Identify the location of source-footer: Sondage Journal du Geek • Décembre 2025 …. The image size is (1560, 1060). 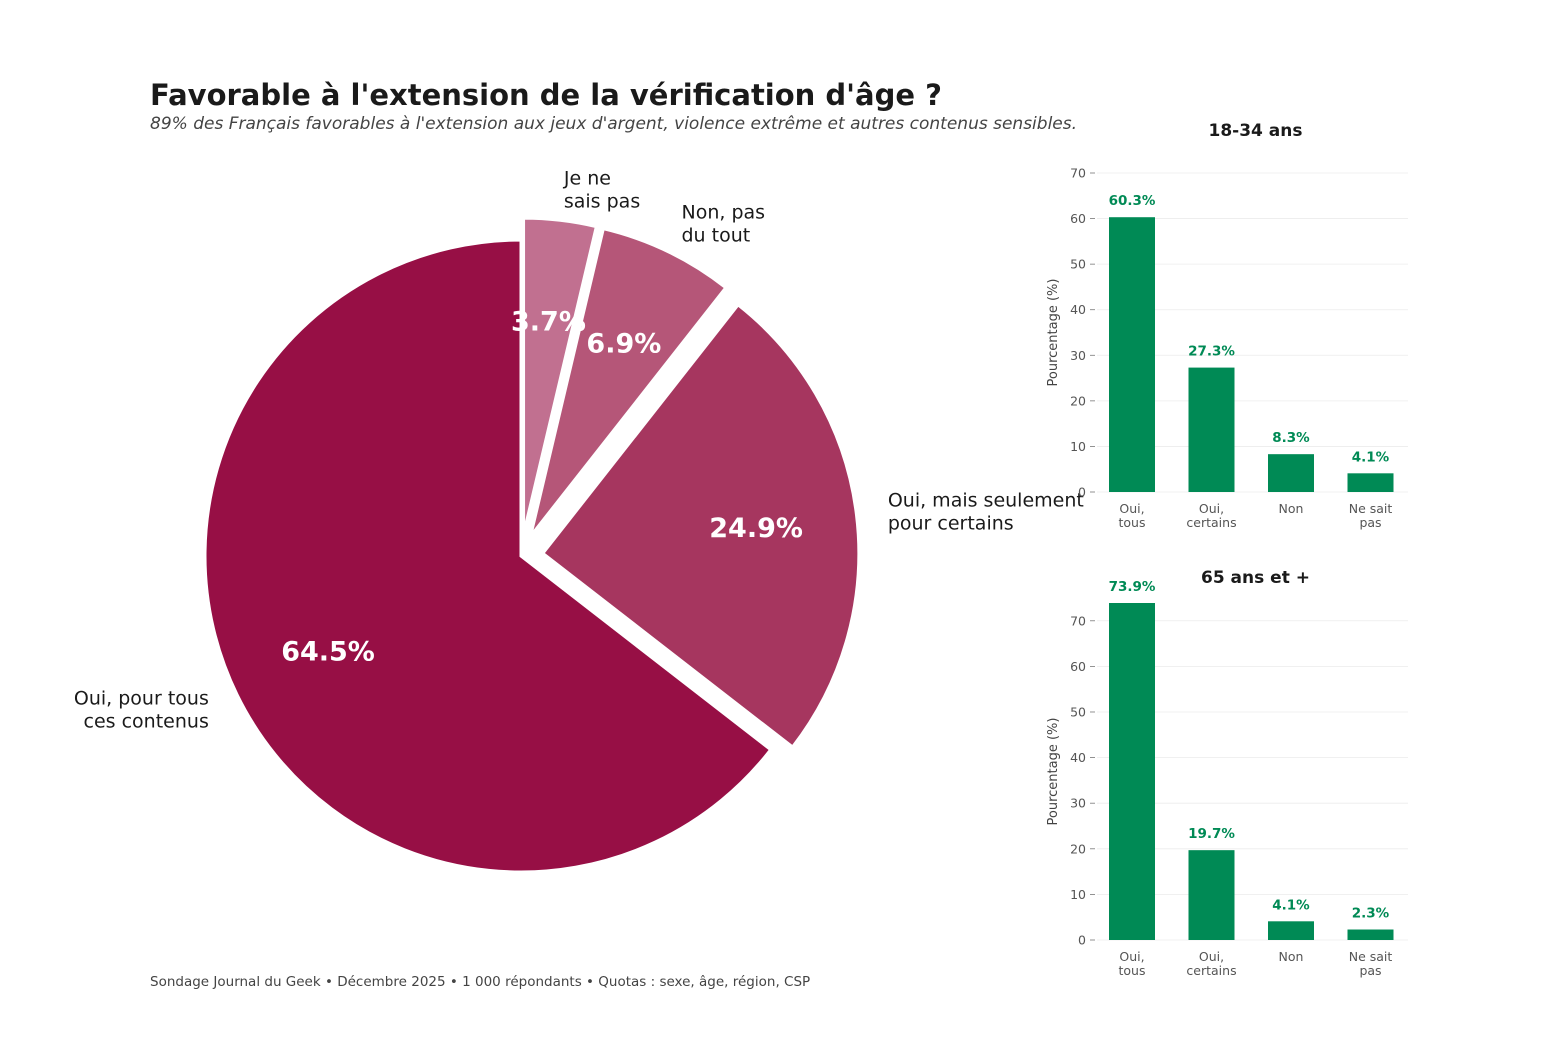
(480, 982).